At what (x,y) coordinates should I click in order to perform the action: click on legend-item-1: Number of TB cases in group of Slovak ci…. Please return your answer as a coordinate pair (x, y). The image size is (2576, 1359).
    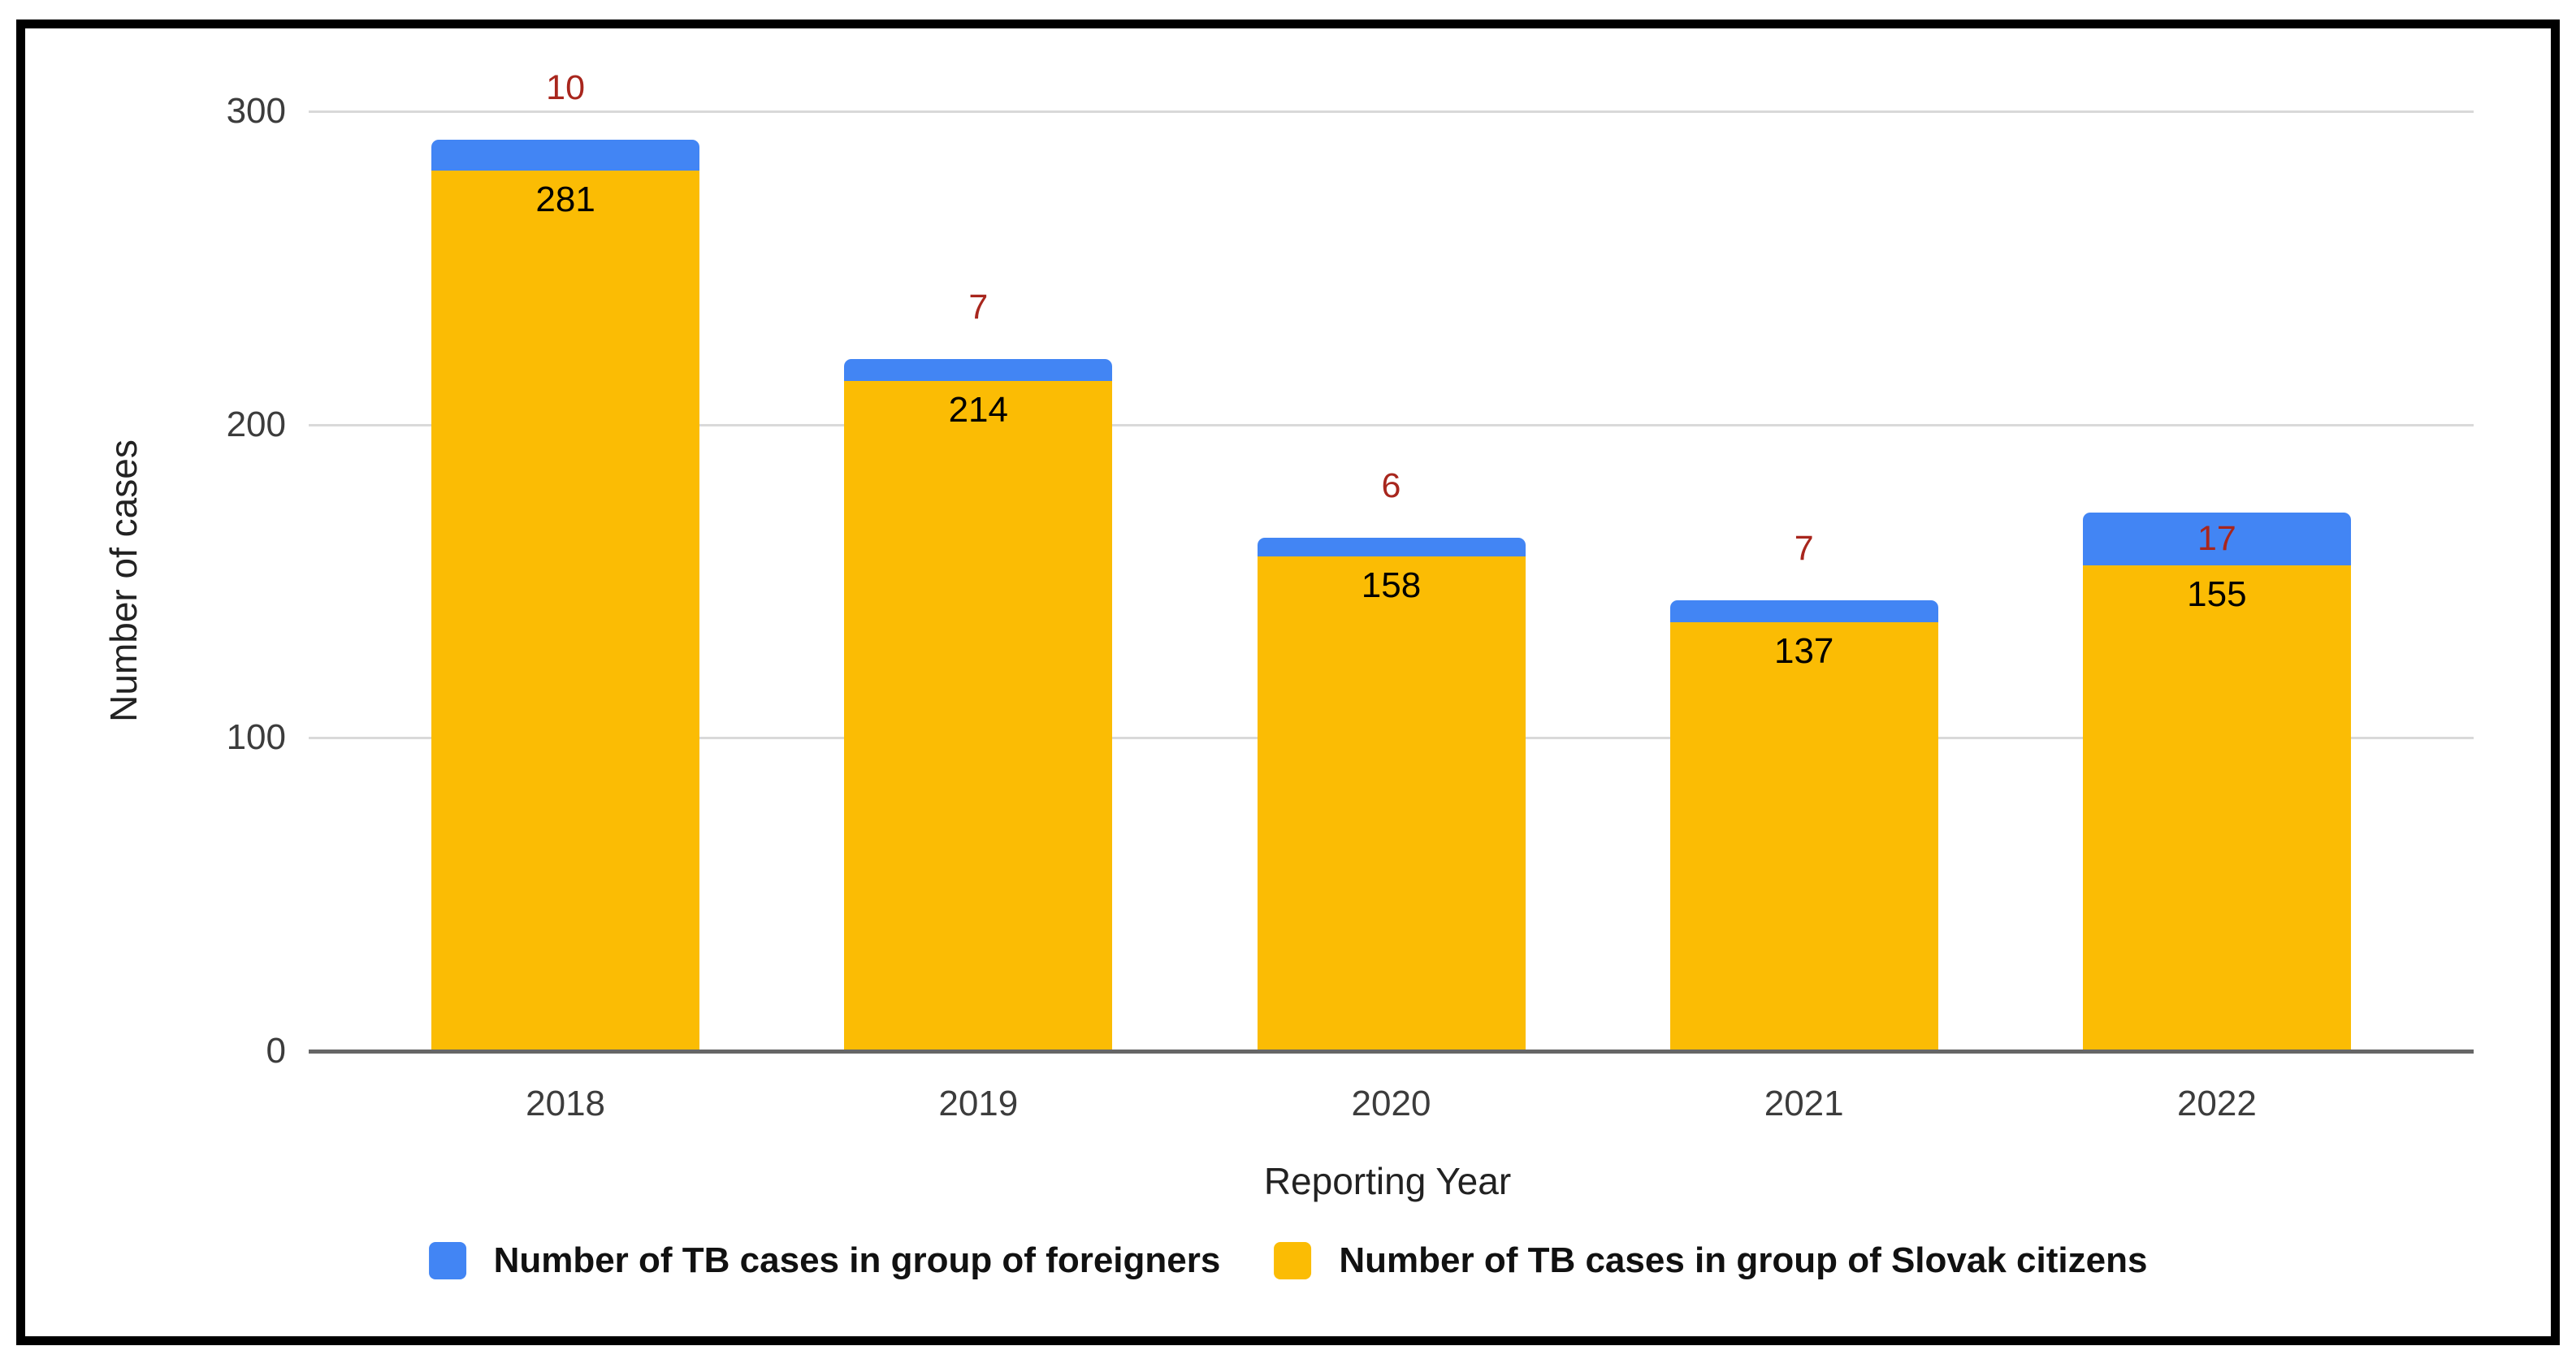
    Looking at the image, I should click on (1710, 1260).